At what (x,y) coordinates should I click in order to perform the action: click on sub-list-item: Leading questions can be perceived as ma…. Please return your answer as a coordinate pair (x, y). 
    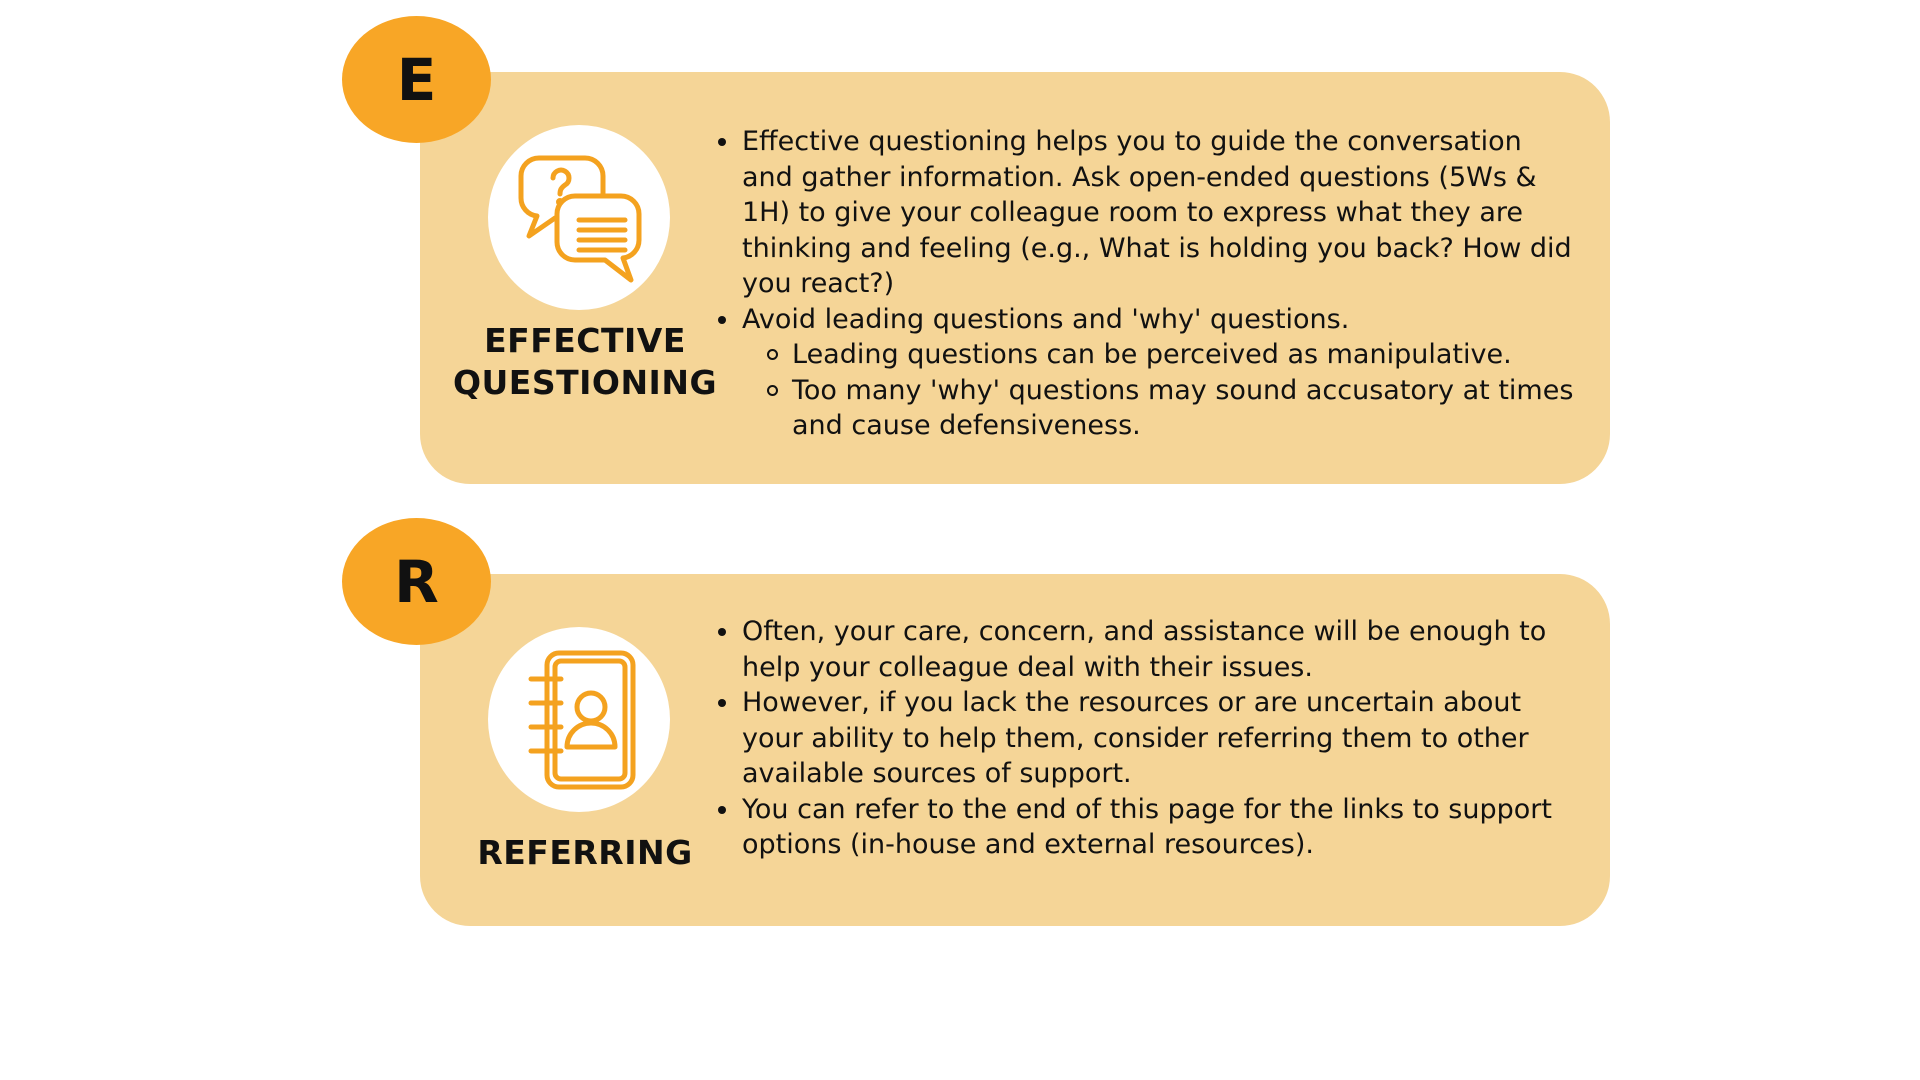
    Looking at the image, I should click on (1172, 355).